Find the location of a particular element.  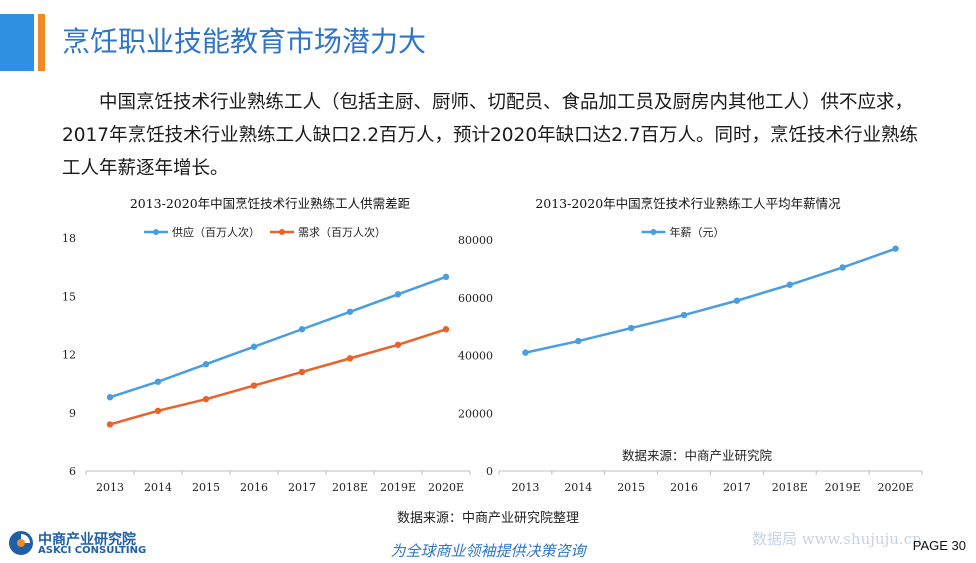

chart-annotation: 数据来源：中商产业研究院 is located at coordinates (697, 455).